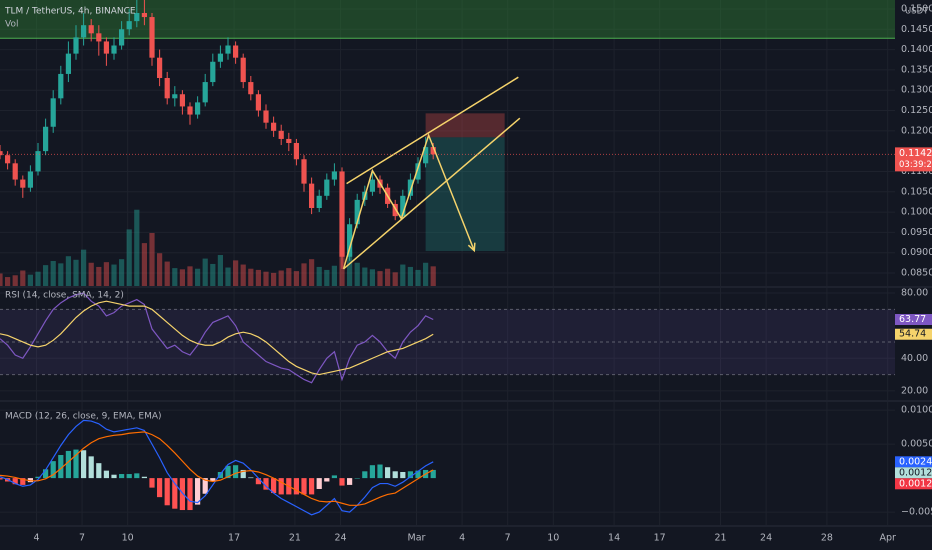  Describe the element at coordinates (916, 171) in the screenshot. I see `y-tick-label: 0.1100` at that location.